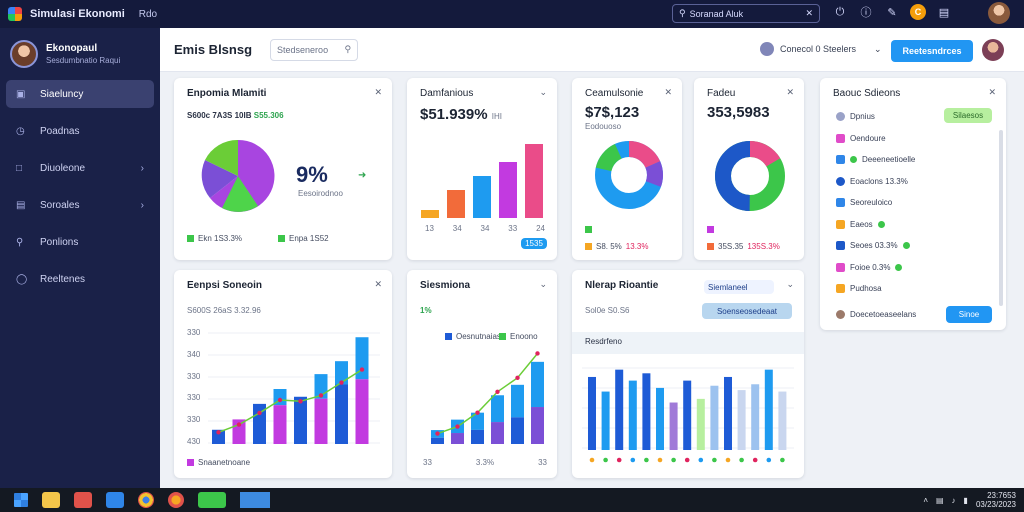 The height and width of the screenshot is (512, 1024). I want to click on app-logo-icon, so click(15, 14).